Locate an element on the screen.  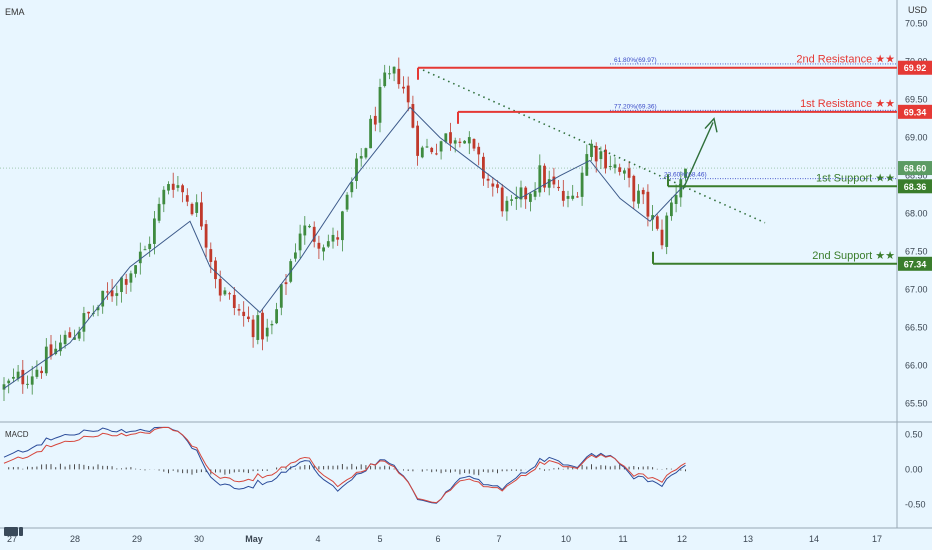
projection-arrowhead is located at coordinates (711, 125).